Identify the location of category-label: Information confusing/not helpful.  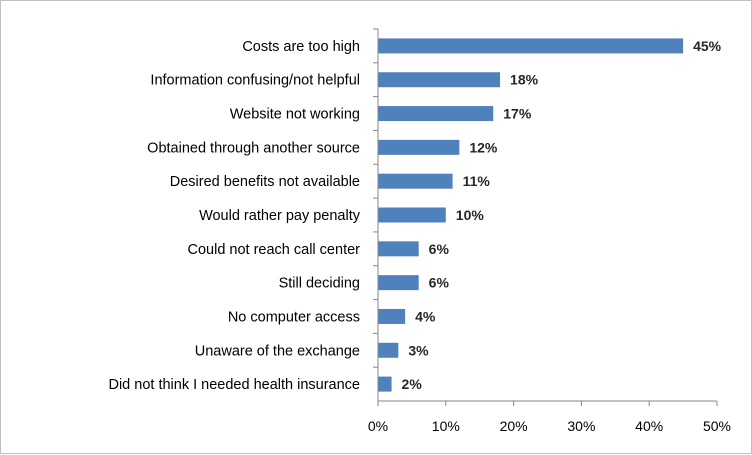
(255, 81).